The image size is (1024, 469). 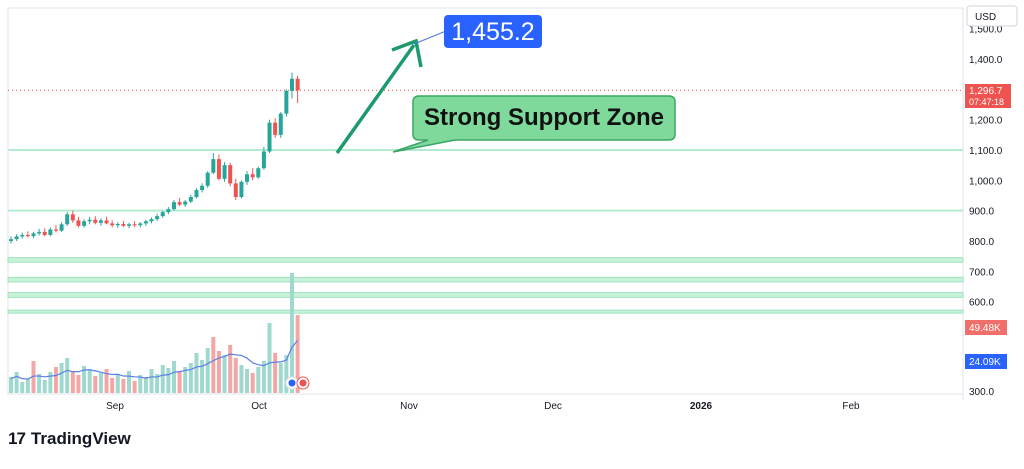 I want to click on volume-ma-box, so click(x=986, y=361).